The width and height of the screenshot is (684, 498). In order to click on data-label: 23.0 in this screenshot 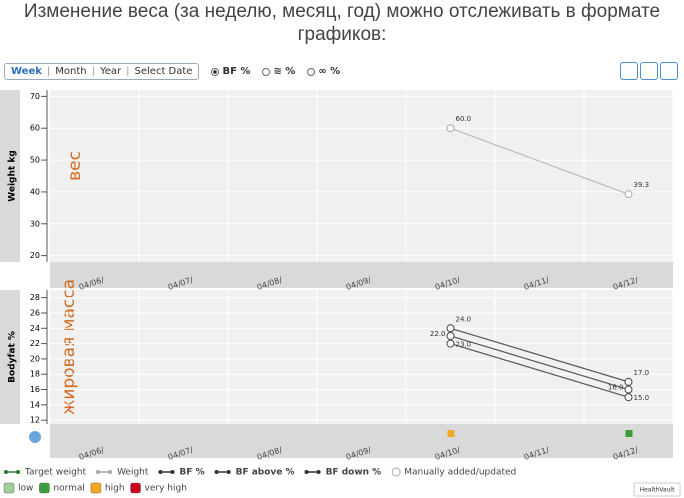, I will do `click(464, 345)`.